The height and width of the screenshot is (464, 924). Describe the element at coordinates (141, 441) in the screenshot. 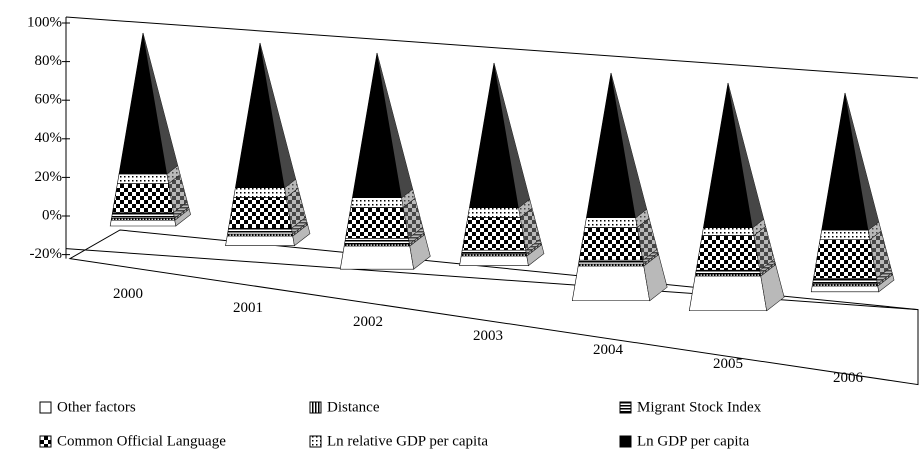

I see `legend-label: Common Official Language` at that location.